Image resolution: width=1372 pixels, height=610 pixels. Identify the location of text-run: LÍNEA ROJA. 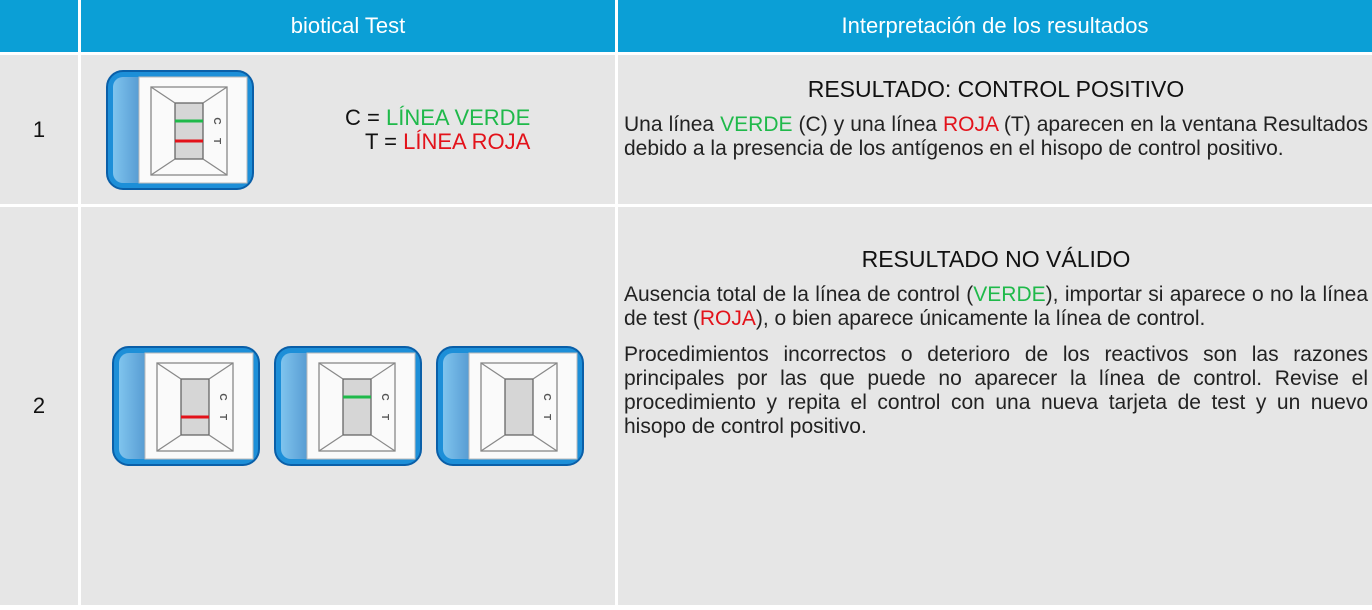
(467, 141).